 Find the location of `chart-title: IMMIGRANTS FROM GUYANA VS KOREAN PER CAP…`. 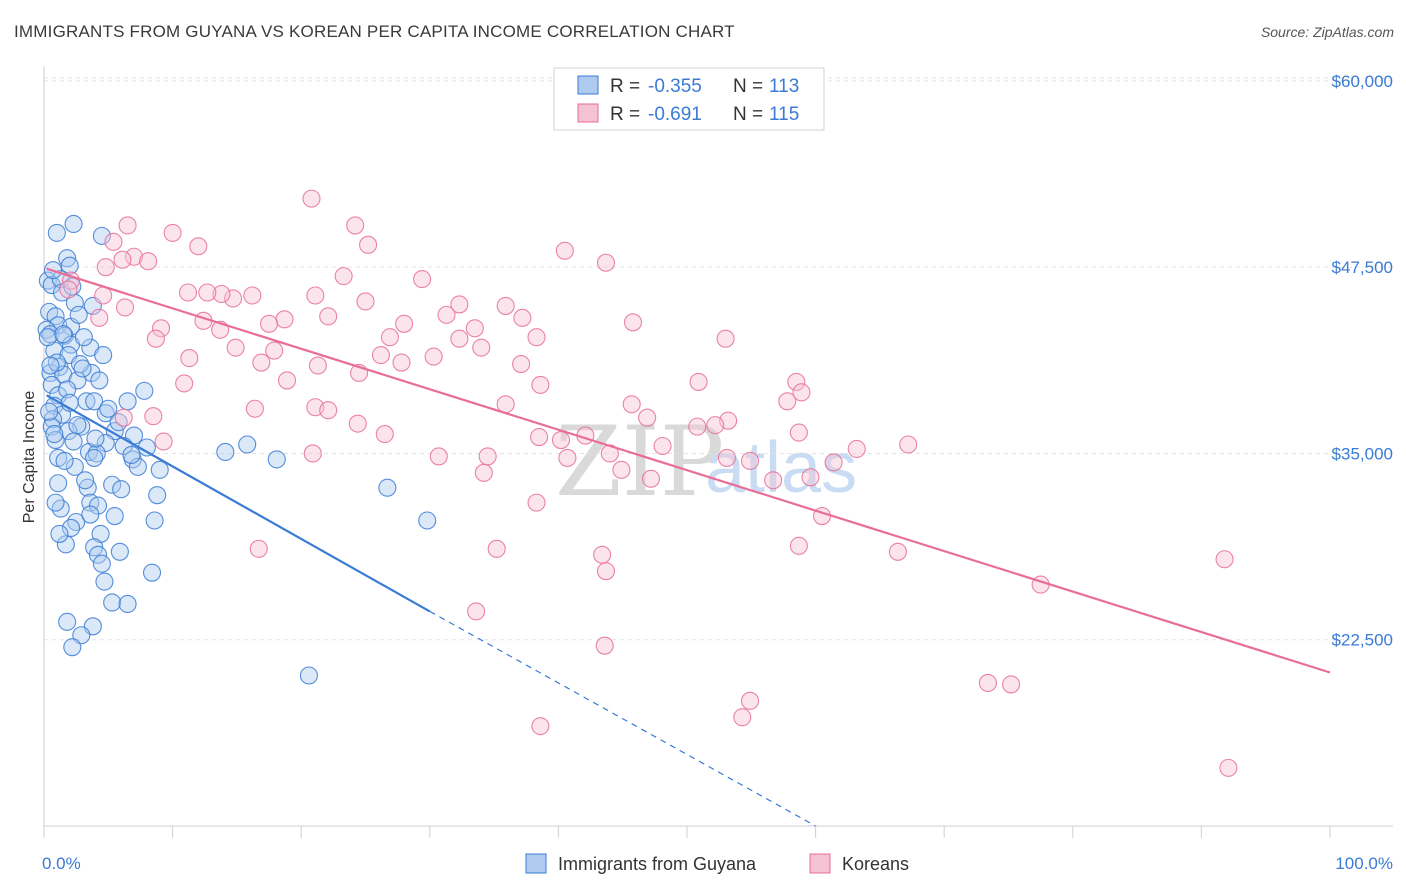

chart-title: IMMIGRANTS FROM GUYANA VS KOREAN PER CAP… is located at coordinates (374, 31).